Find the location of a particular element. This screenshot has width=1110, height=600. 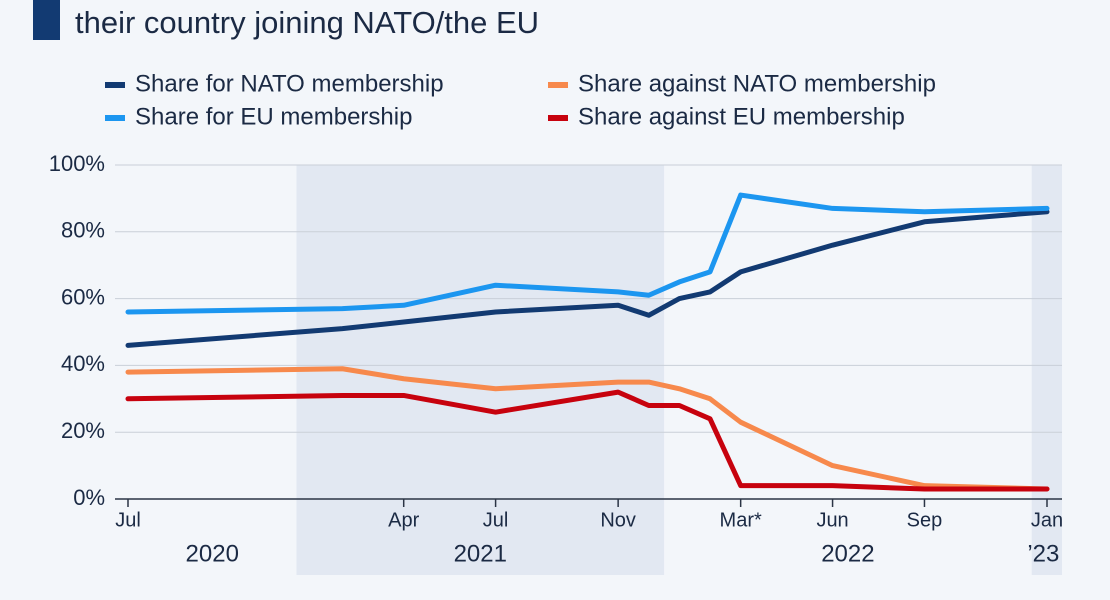

x-tick-label: Apr is located at coordinates (403, 520).